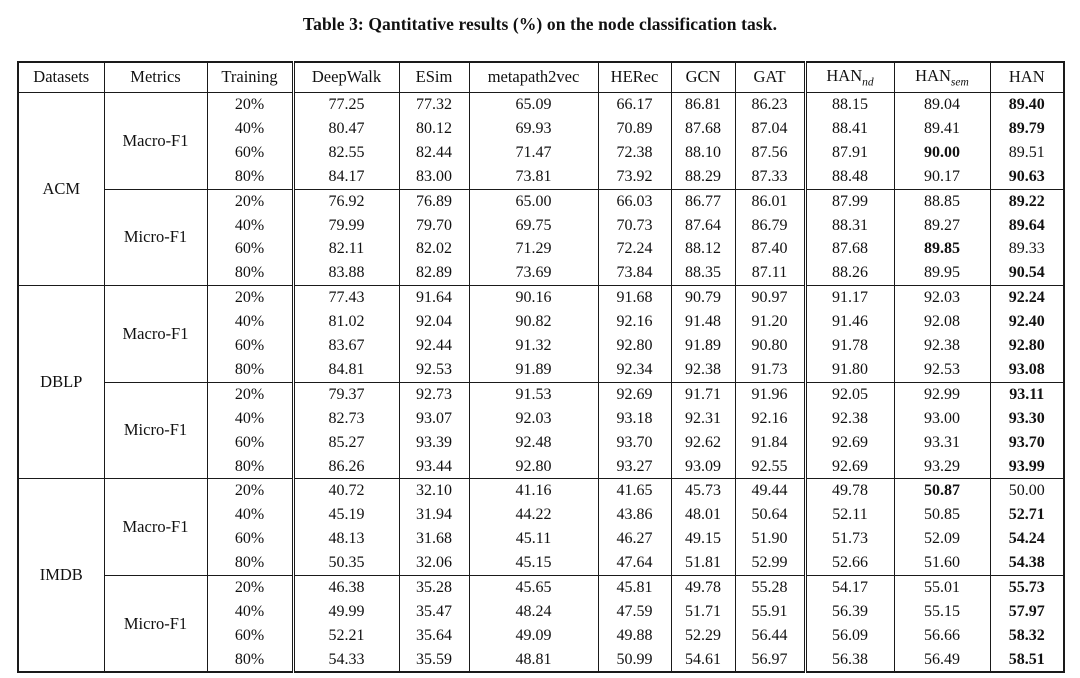 The height and width of the screenshot is (678, 1080). What do you see at coordinates (433, 77) in the screenshot?
I see `column-header-esim: ESim` at bounding box center [433, 77].